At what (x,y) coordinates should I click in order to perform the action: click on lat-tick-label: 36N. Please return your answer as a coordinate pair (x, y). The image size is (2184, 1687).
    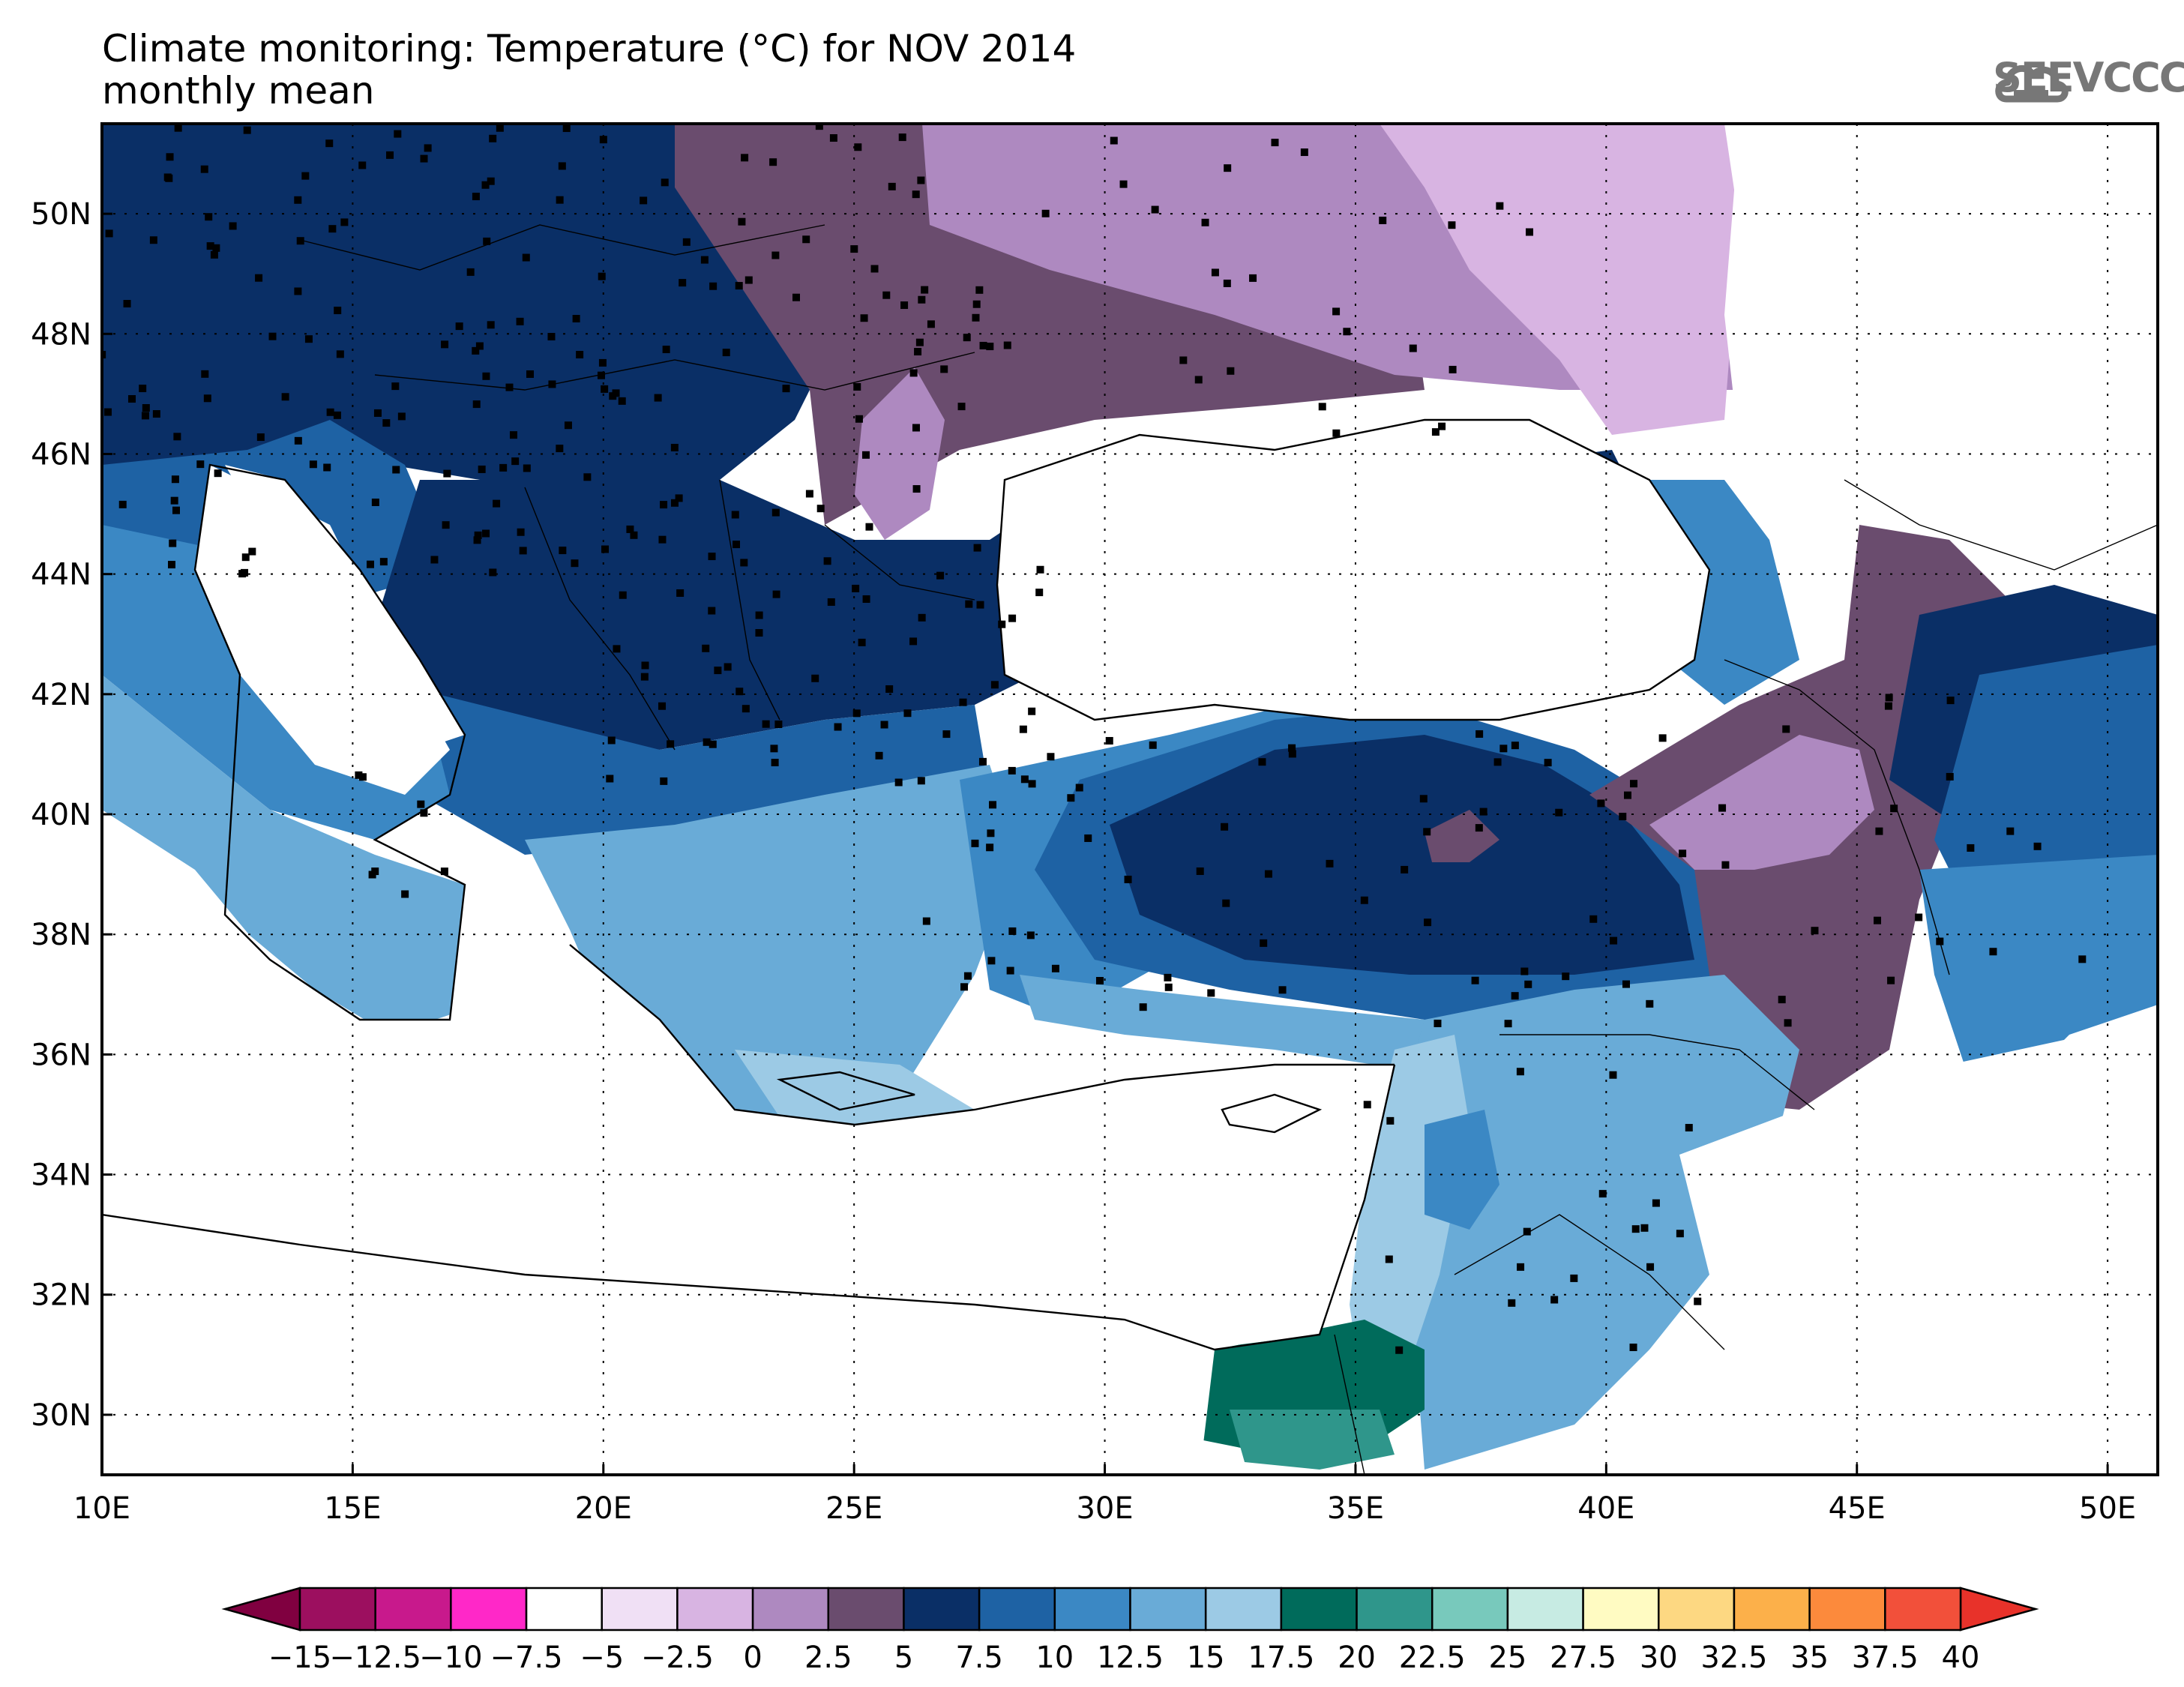
    Looking at the image, I should click on (61, 1055).